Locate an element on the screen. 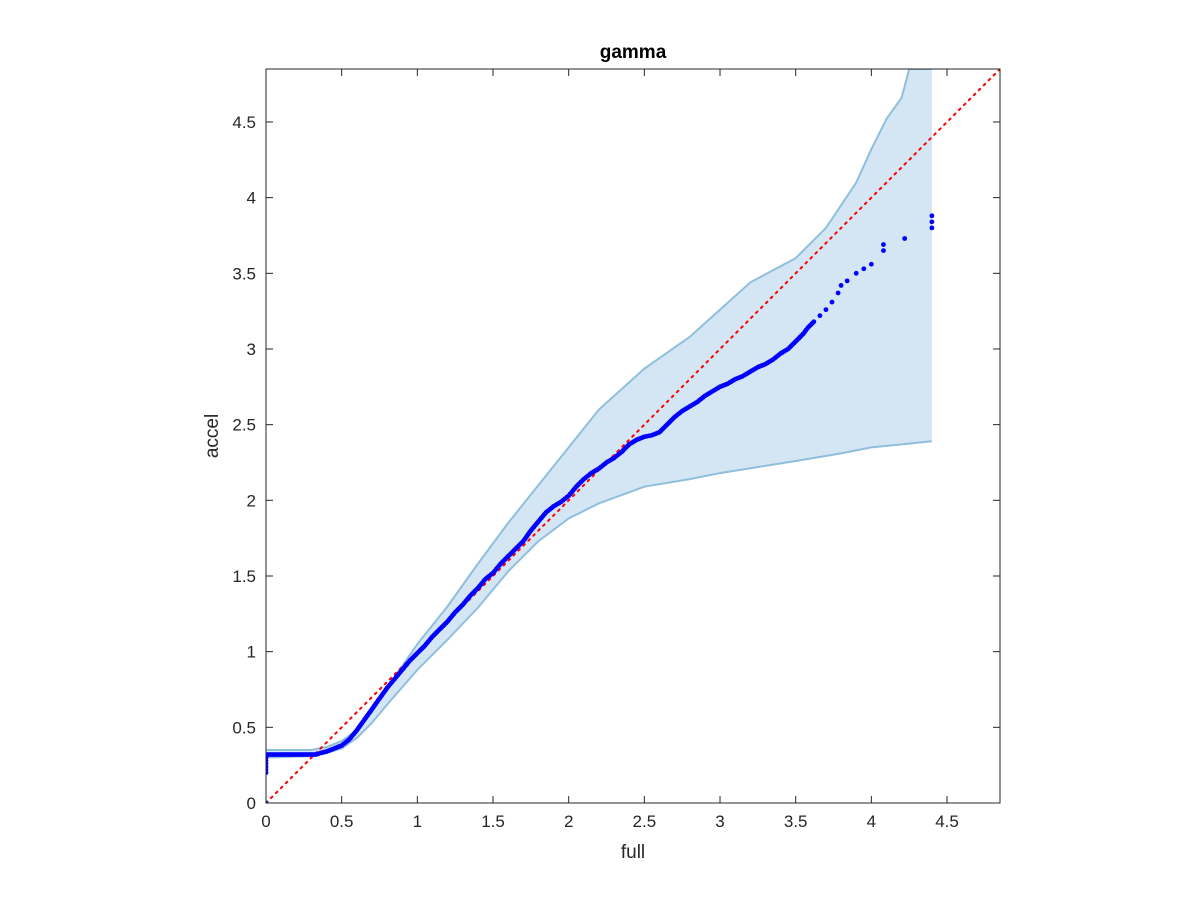  x-tick-label: 4.5 is located at coordinates (947, 821).